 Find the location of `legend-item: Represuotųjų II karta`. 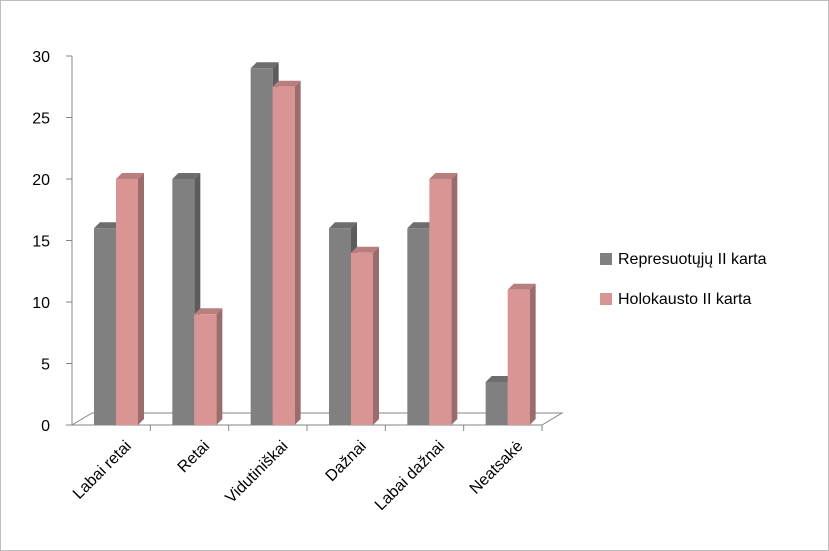

legend-item: Represuotųjų II karta is located at coordinates (683, 259).